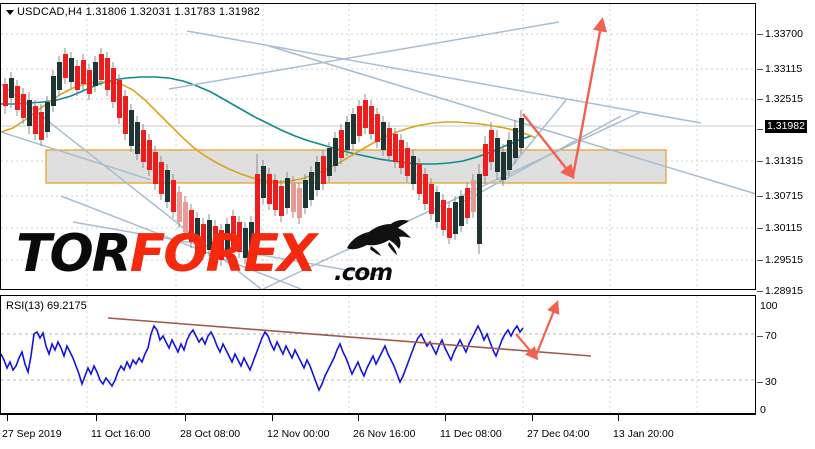  I want to click on time-tick-label: 11 Oct 16:00, so click(121, 434).